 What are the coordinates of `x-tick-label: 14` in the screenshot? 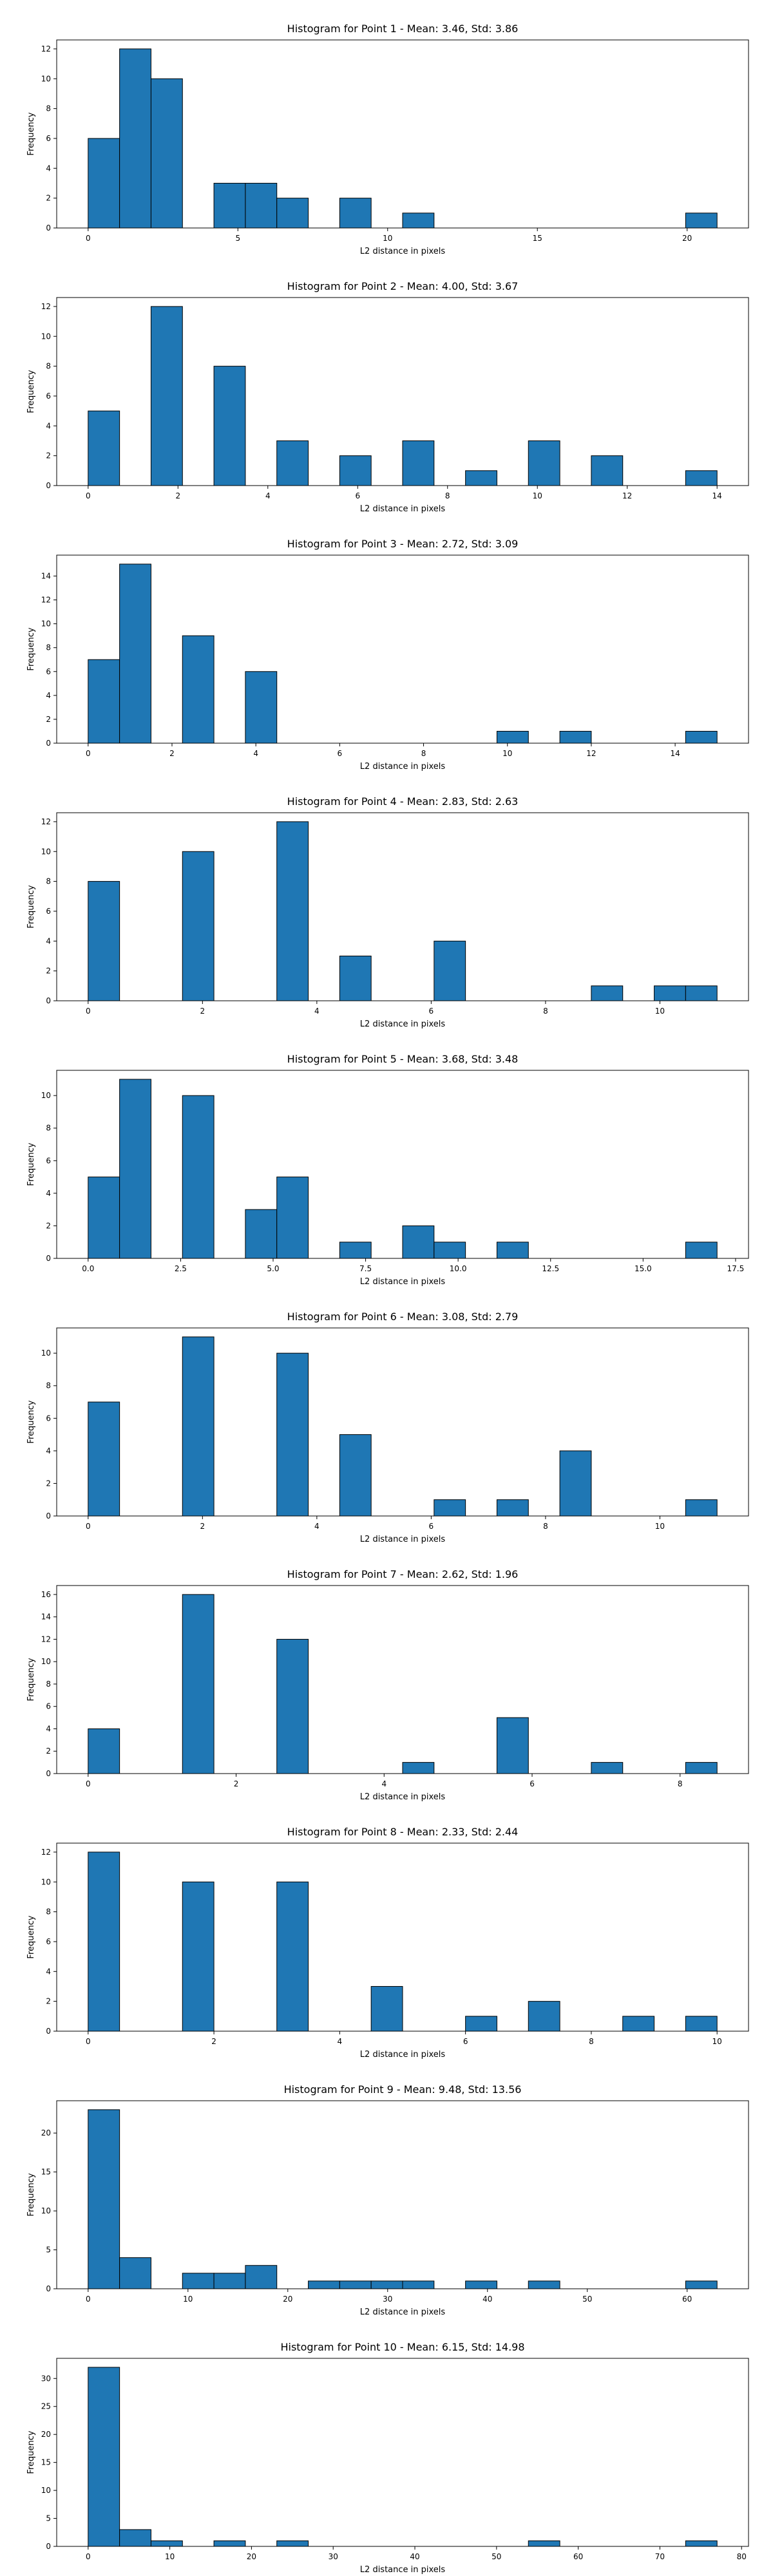 It's located at (717, 496).